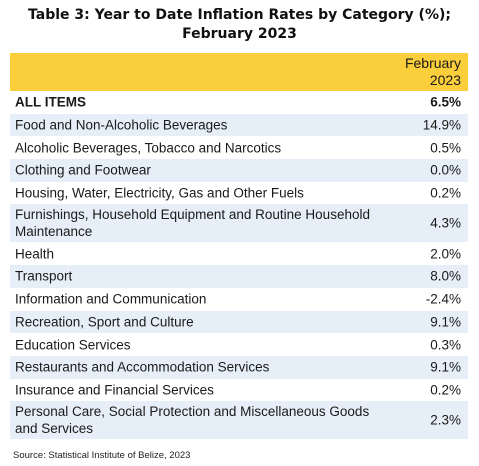 The height and width of the screenshot is (466, 479). Describe the element at coordinates (441, 125) in the screenshot. I see `row-value: 14.9%` at that location.